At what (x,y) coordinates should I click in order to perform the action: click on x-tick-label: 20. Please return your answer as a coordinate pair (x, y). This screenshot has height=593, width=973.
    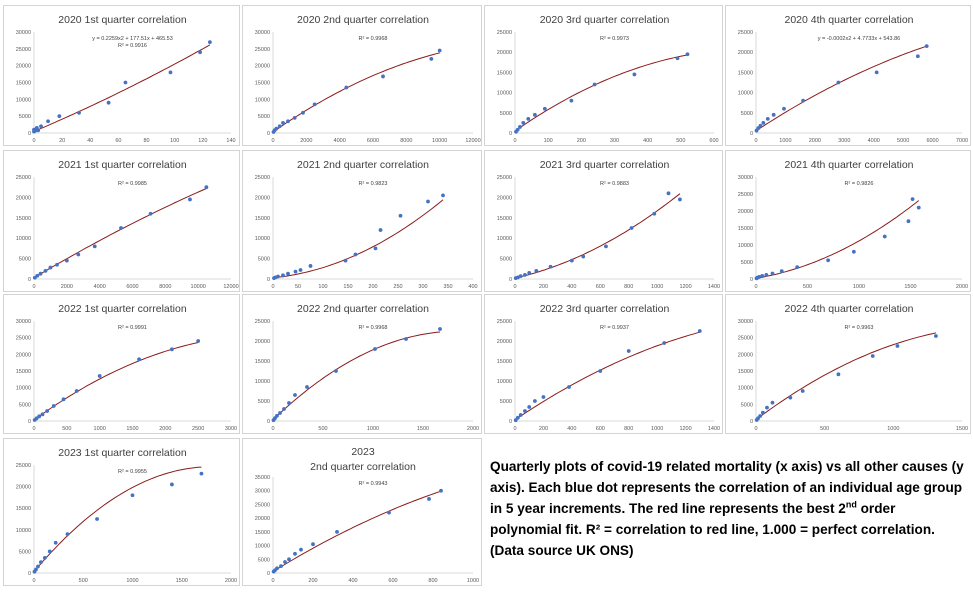
    Looking at the image, I should click on (62, 141).